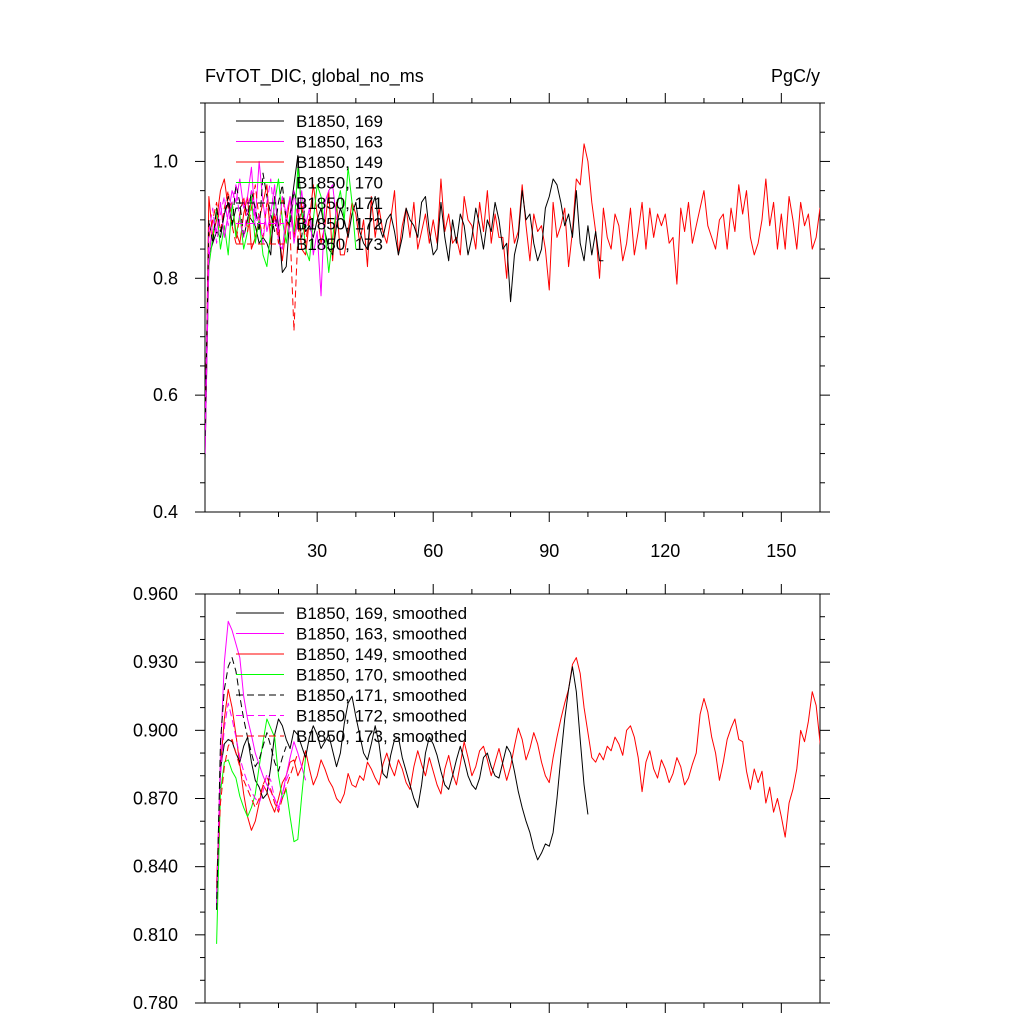 The height and width of the screenshot is (1024, 1024). Describe the element at coordinates (155, 1003) in the screenshot. I see `y-tick-label: 0.780` at that location.